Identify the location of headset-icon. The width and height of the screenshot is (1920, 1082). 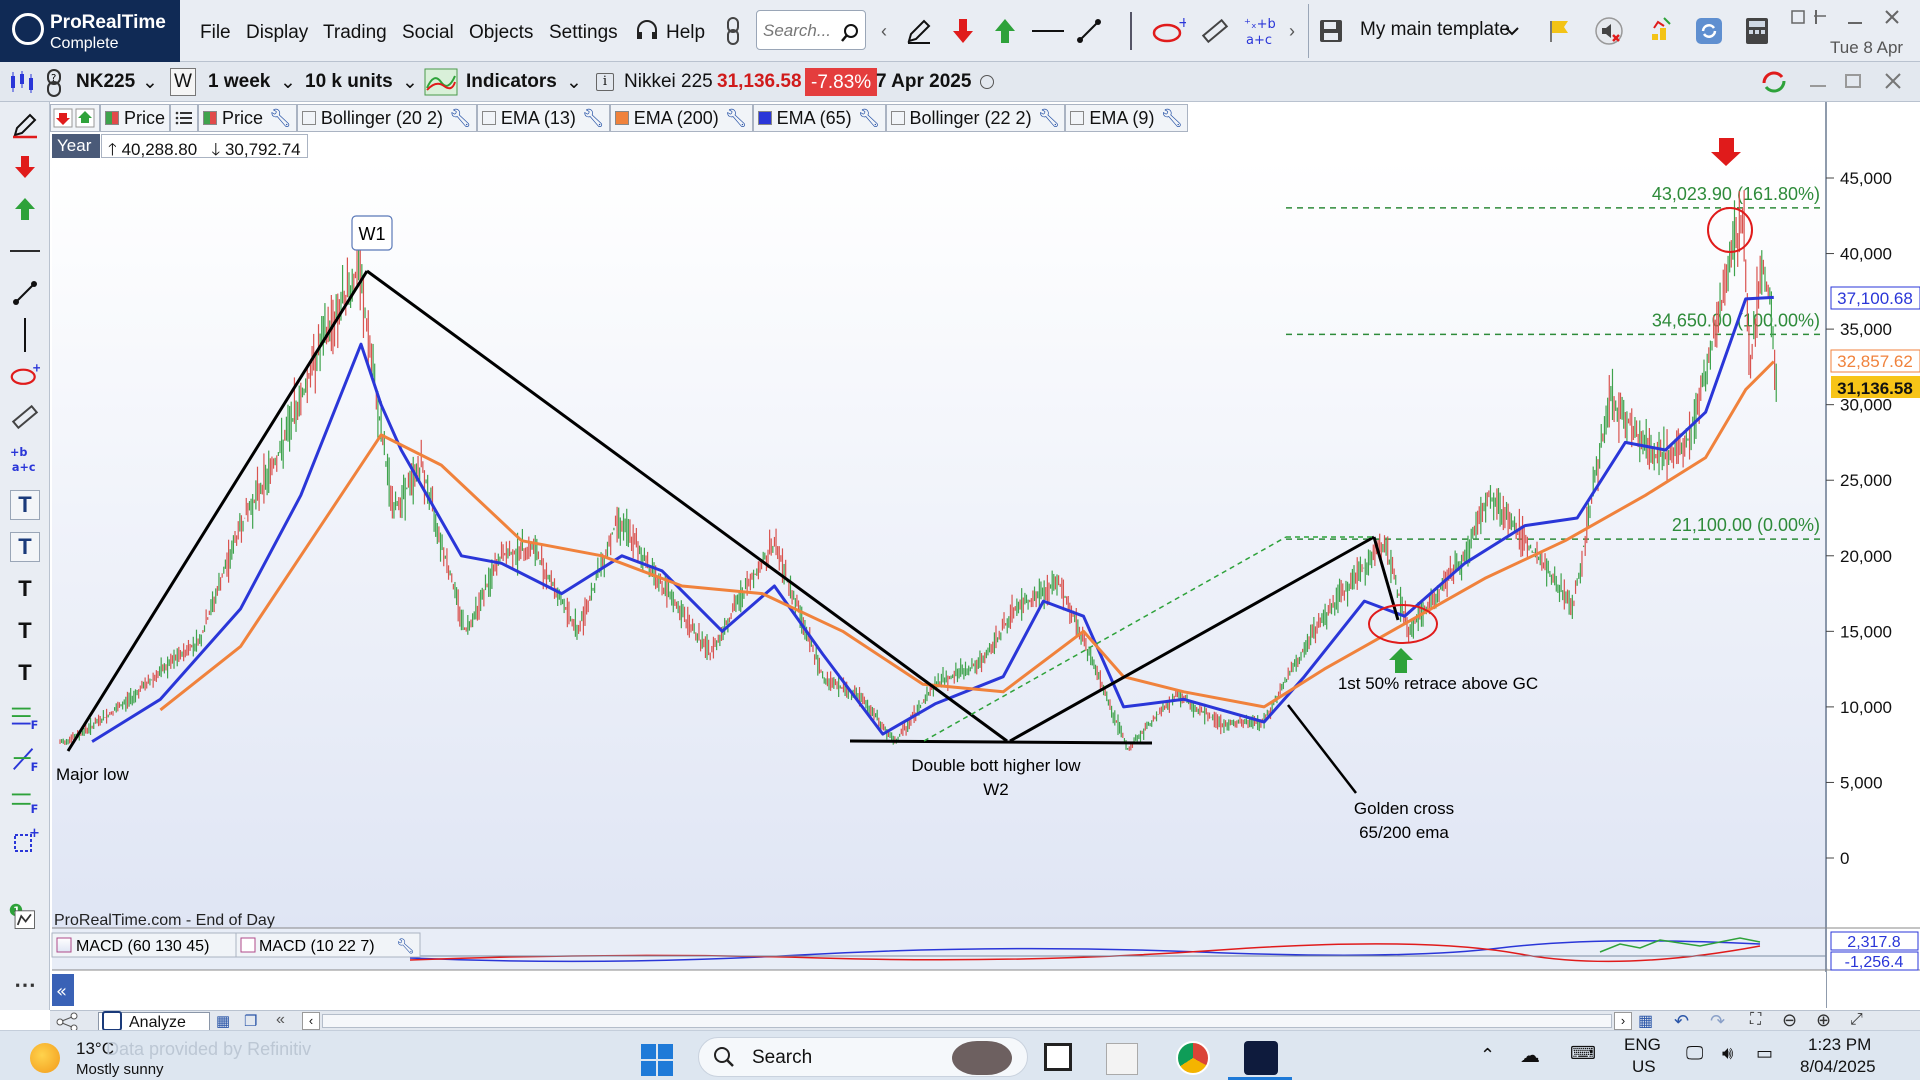
(647, 31).